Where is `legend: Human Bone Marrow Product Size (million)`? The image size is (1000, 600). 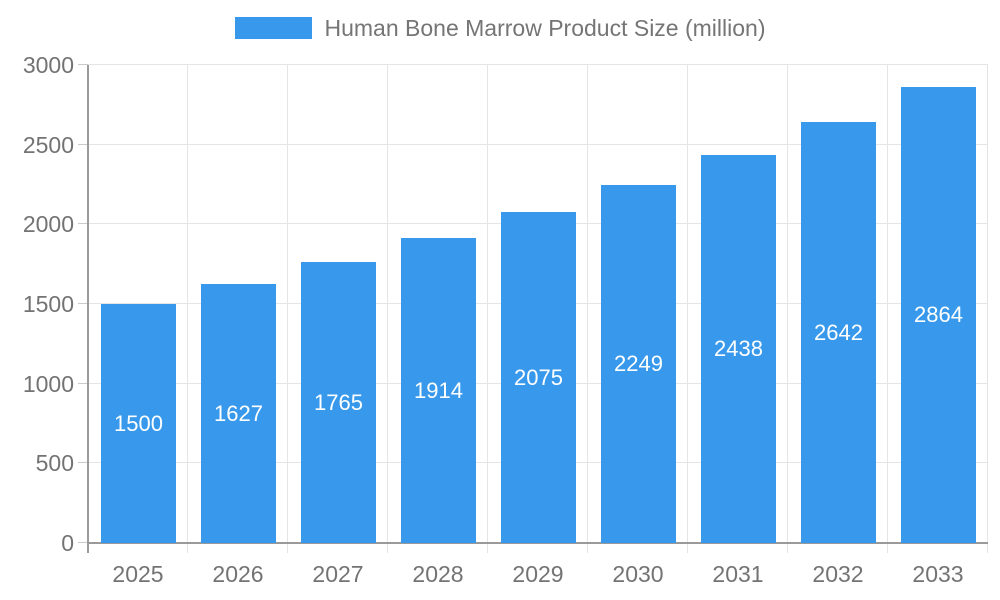 legend: Human Bone Marrow Product Size (million) is located at coordinates (500, 28).